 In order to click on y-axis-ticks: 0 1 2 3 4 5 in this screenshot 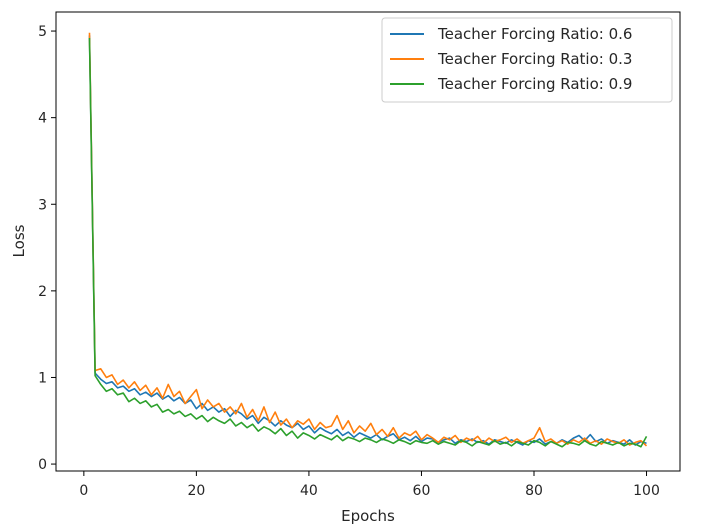, I will do `click(47, 248)`.